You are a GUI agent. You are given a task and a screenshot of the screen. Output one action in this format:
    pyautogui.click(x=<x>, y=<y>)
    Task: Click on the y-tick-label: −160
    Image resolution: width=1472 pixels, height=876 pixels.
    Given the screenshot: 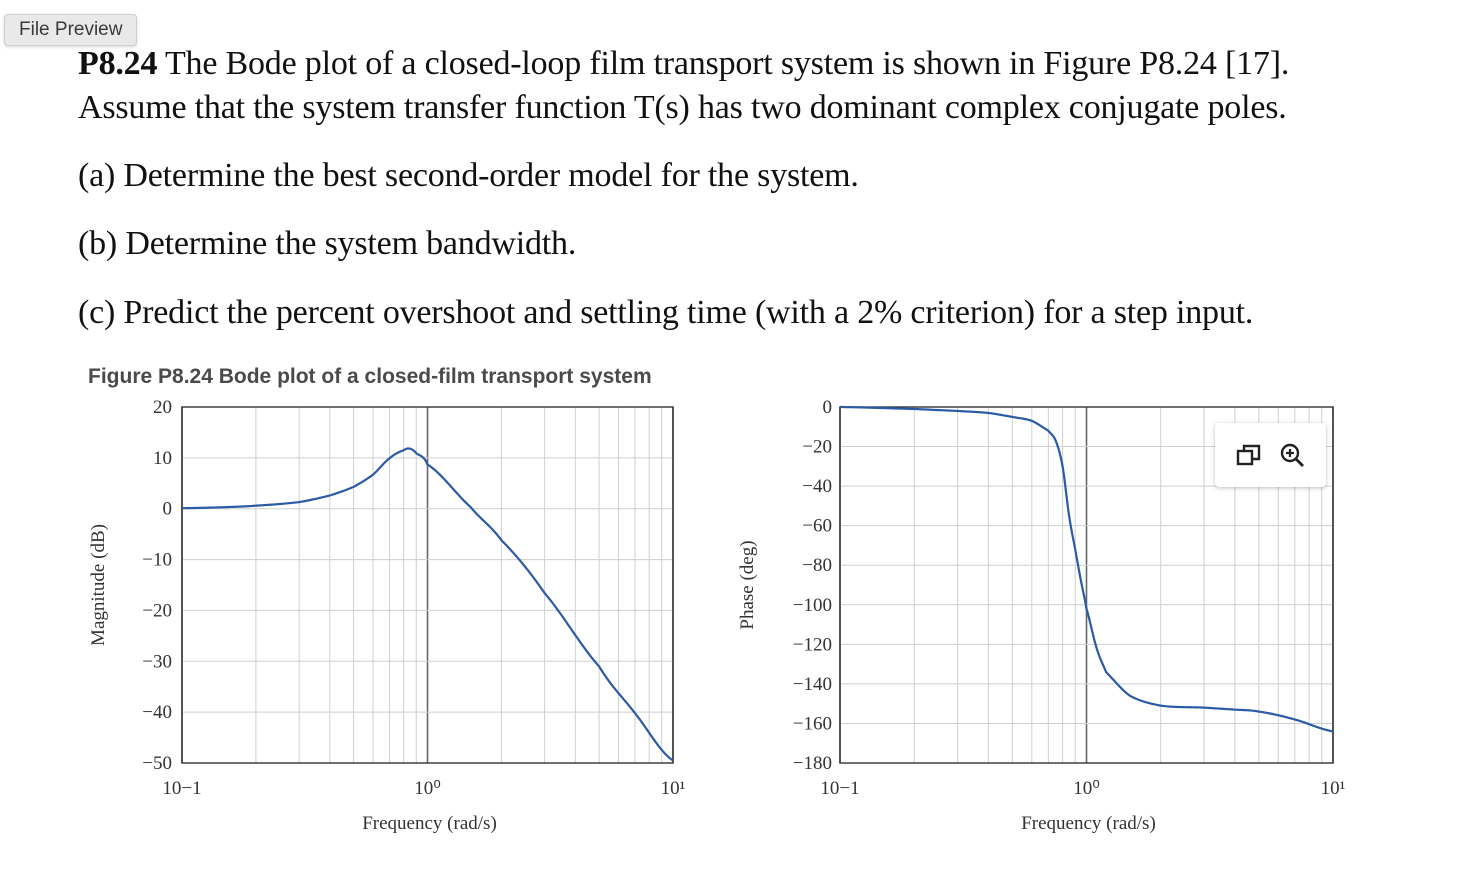 What is the action you would take?
    pyautogui.click(x=812, y=723)
    